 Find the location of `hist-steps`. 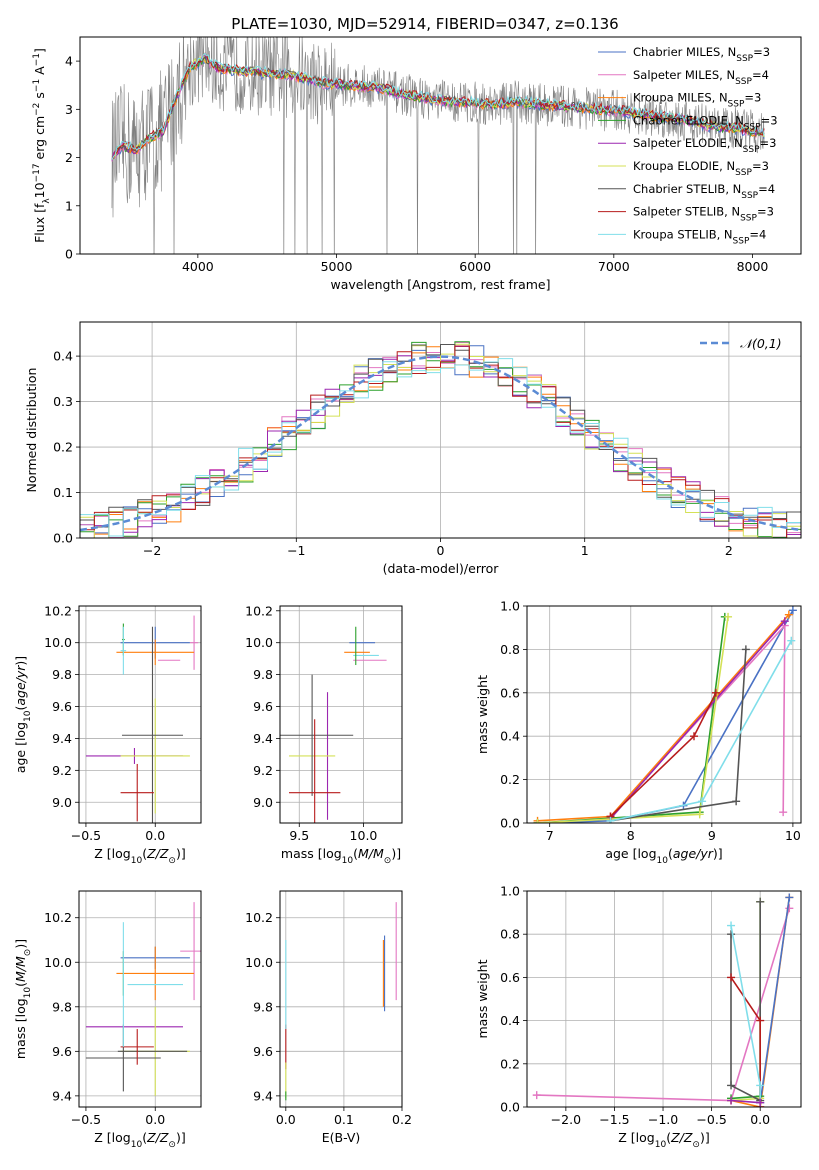

hist-steps is located at coordinates (440, 439).